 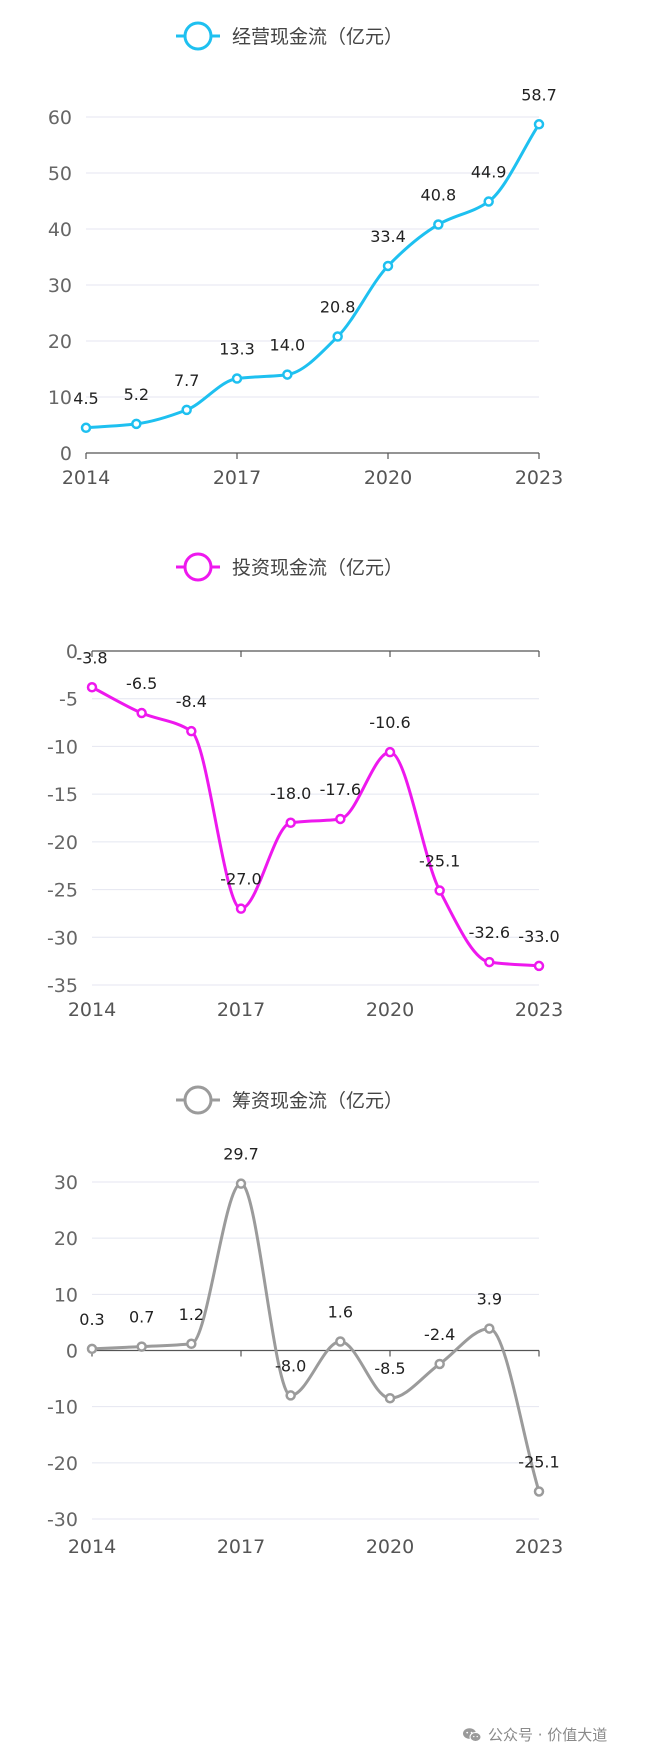 I want to click on data-label: 44.9, so click(x=489, y=172).